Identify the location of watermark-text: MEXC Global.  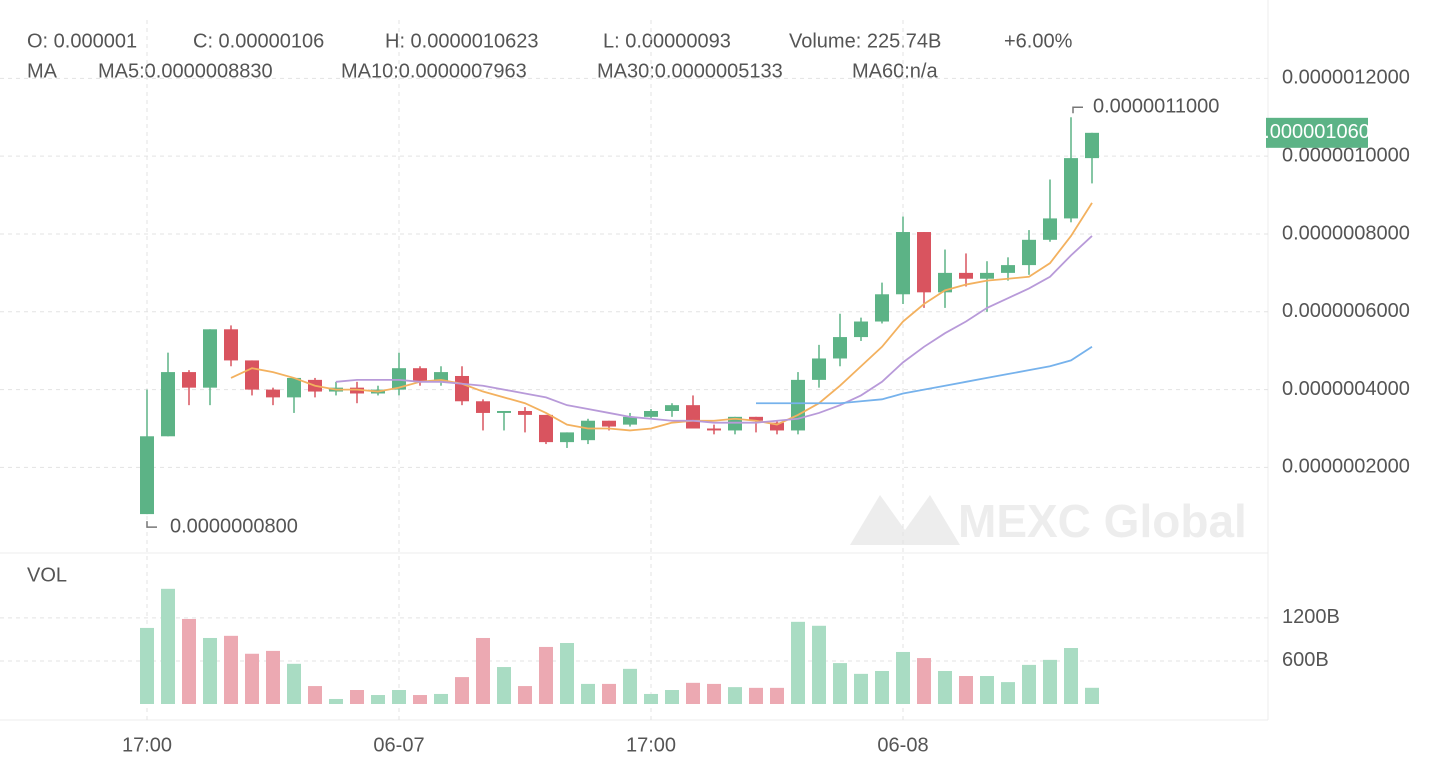
(1102, 521).